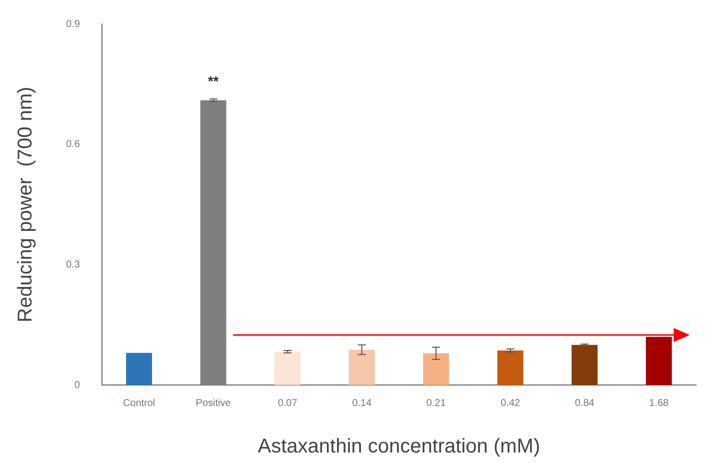 Image resolution: width=706 pixels, height=463 pixels. Describe the element at coordinates (73, 264) in the screenshot. I see `y-tick-label: 0.3` at that location.